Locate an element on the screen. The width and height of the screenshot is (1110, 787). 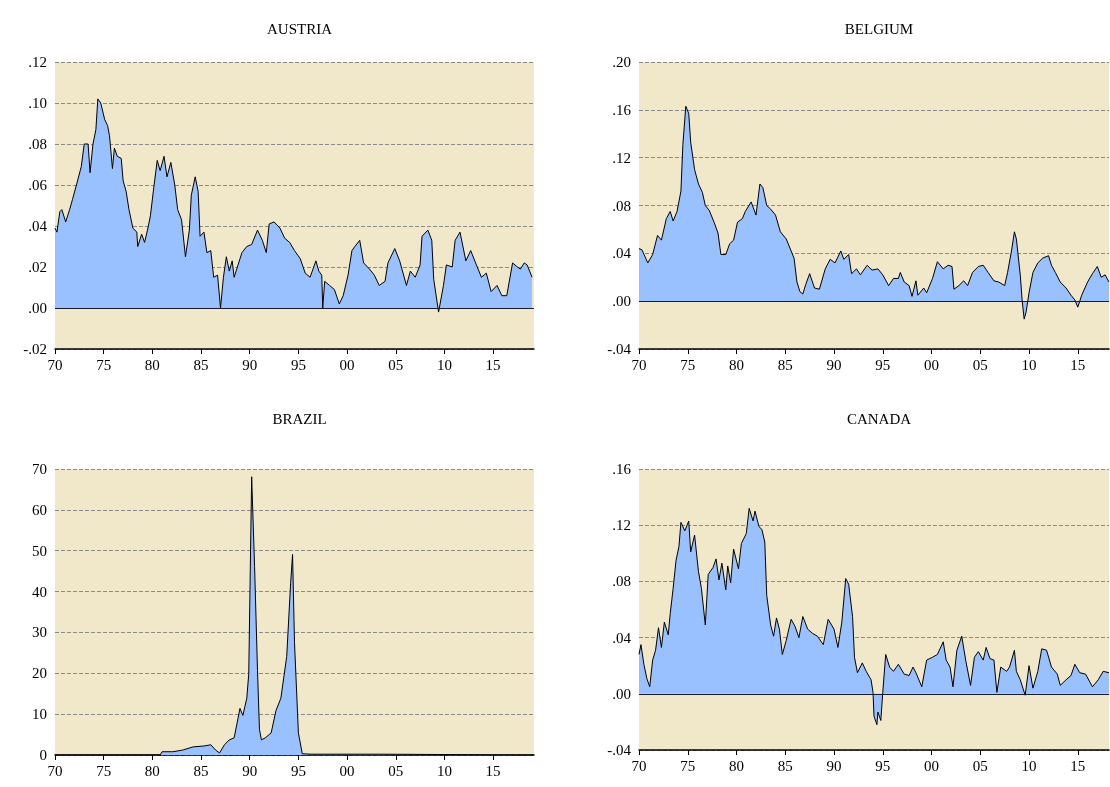
y-tick-label: 60 is located at coordinates (39, 509).